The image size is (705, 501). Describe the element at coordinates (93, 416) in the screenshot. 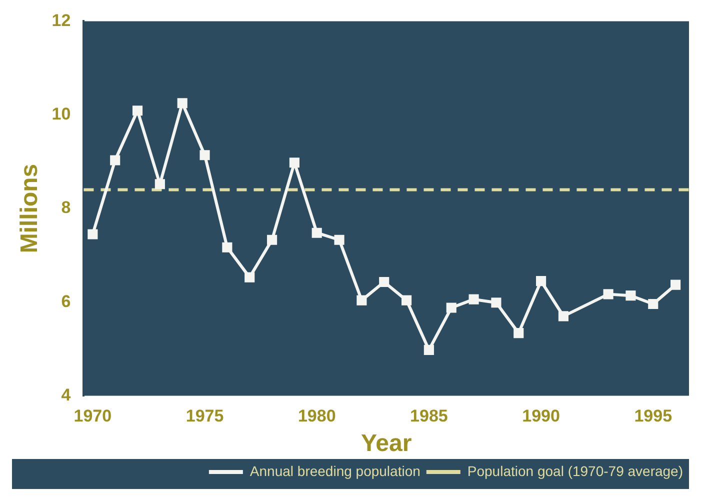

I see `x-tick-label: 1970` at that location.